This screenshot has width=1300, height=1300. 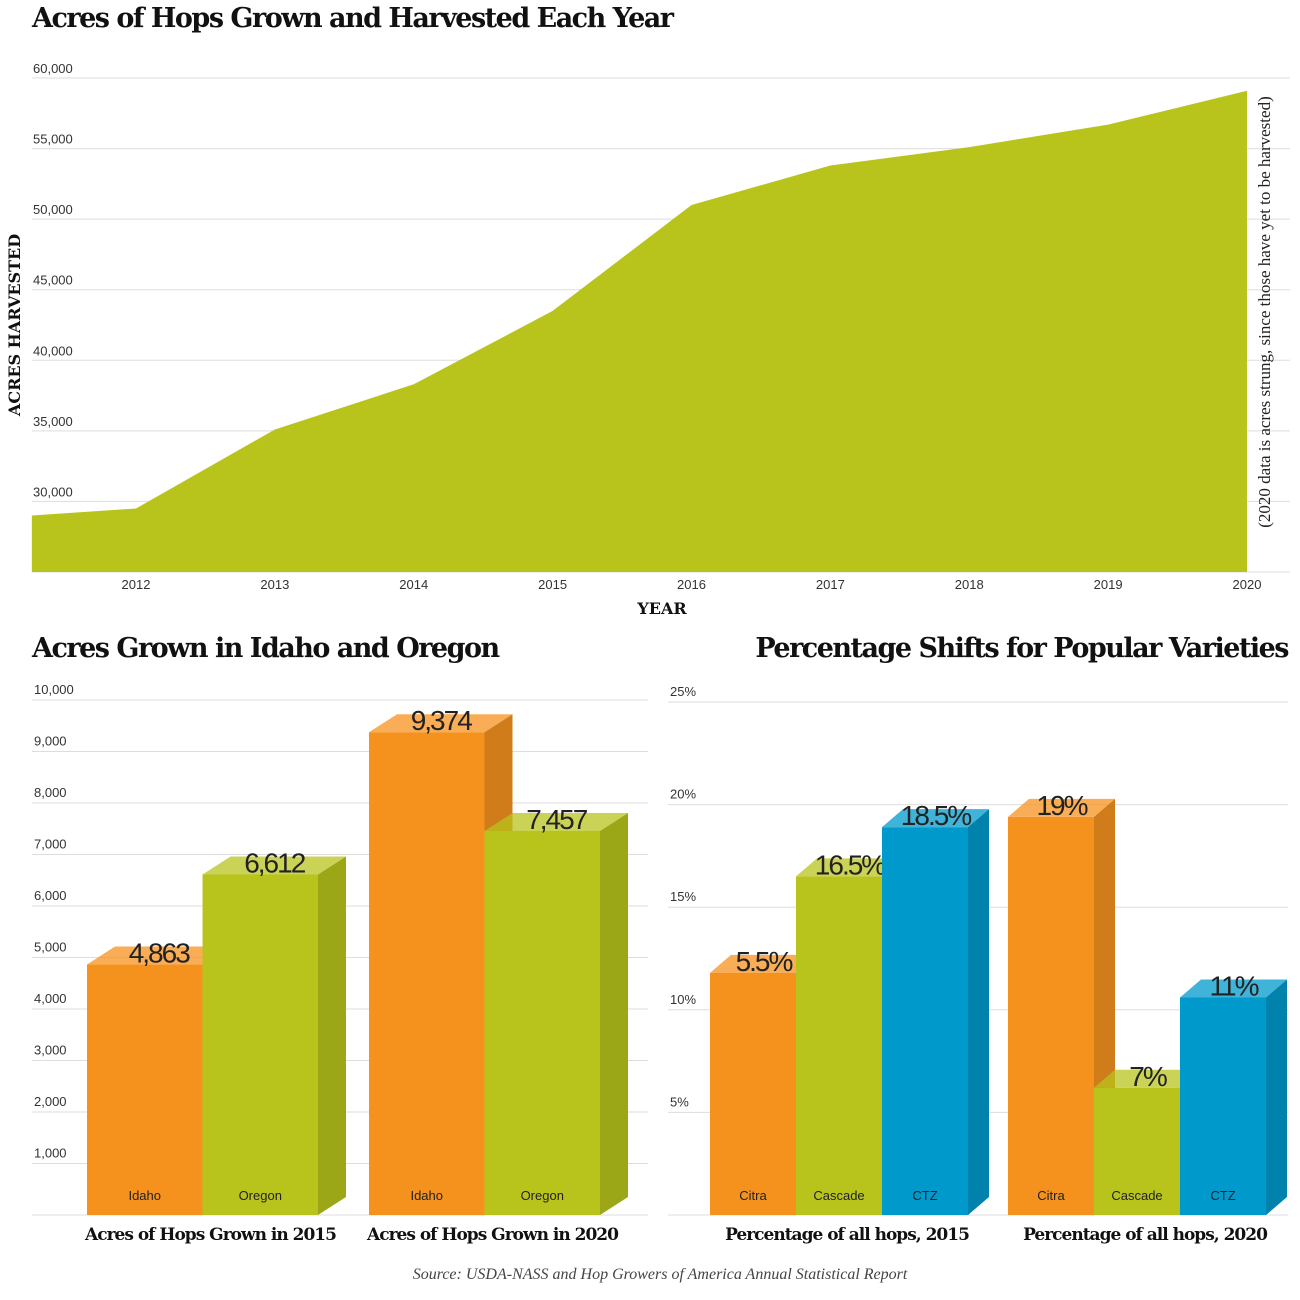 What do you see at coordinates (492, 1235) in the screenshot?
I see `group-label: Acres of Hops Grown in 2020` at bounding box center [492, 1235].